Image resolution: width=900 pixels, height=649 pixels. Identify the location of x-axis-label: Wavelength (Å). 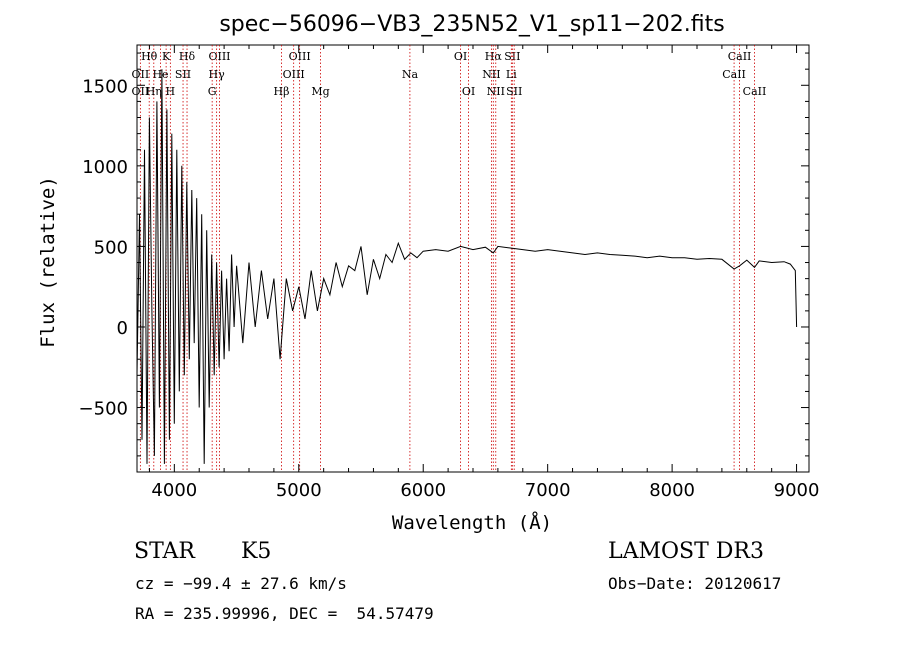
(472, 522).